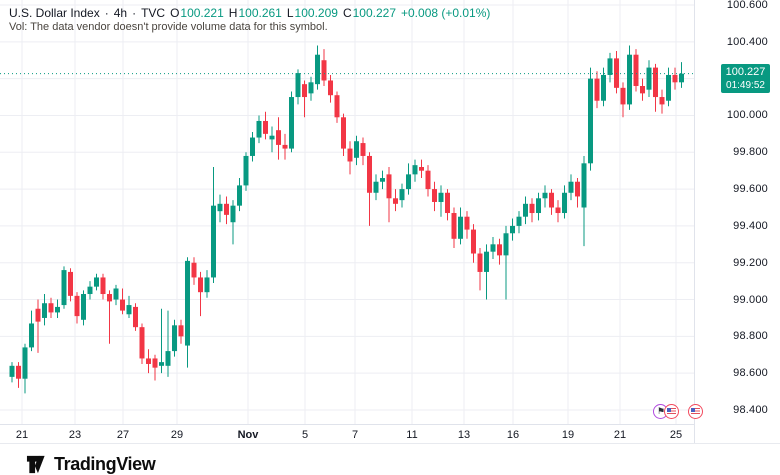 Image resolution: width=780 pixels, height=475 pixels. I want to click on time-axis: 21 23 27 29 Nov 5 7 11 13 16 19 21 25, so click(347, 436).